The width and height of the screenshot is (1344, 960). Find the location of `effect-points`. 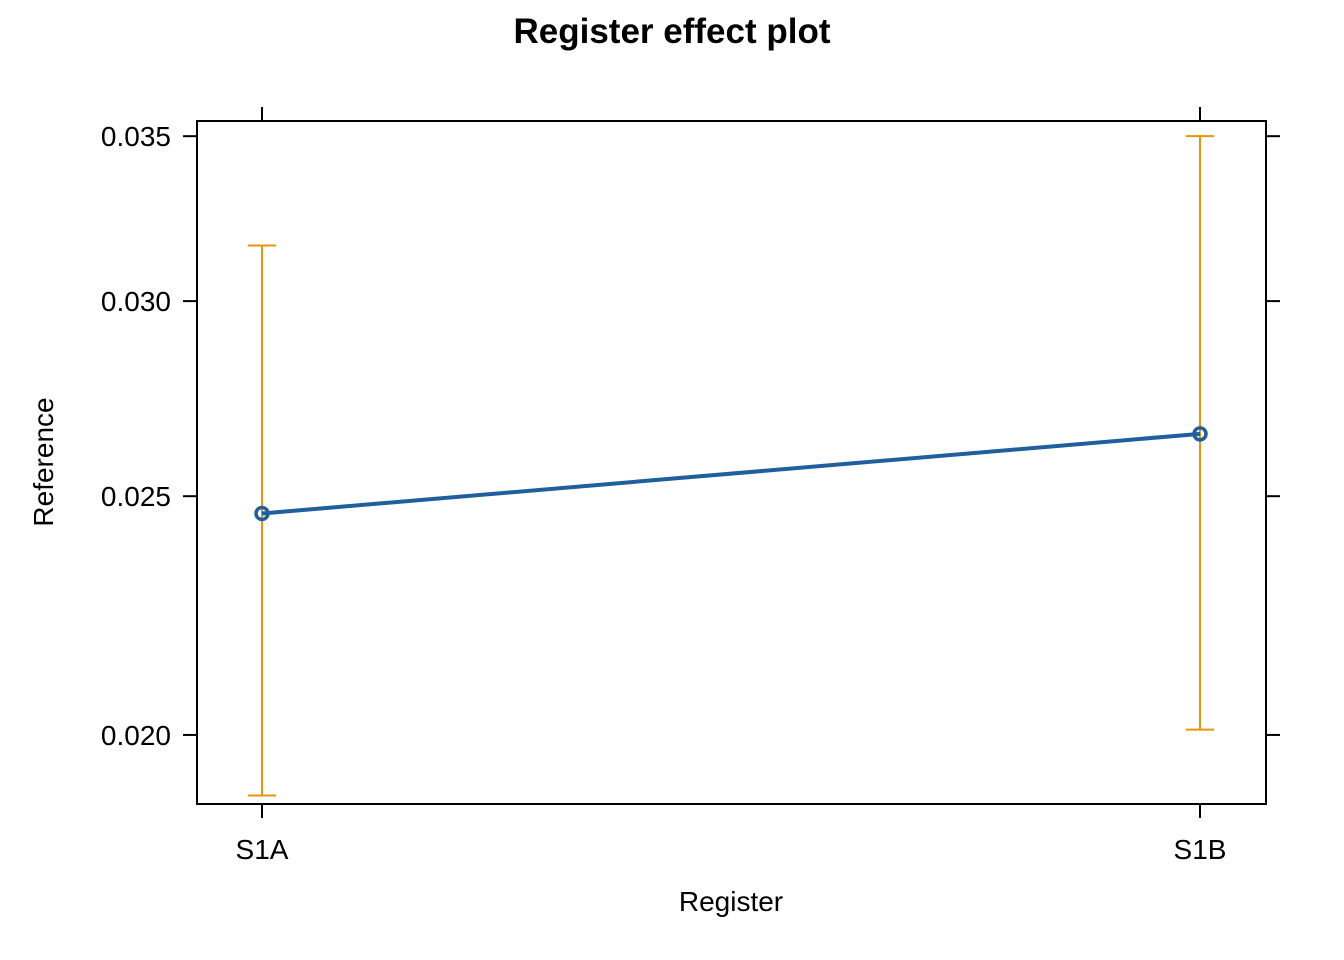

effect-points is located at coordinates (731, 474).